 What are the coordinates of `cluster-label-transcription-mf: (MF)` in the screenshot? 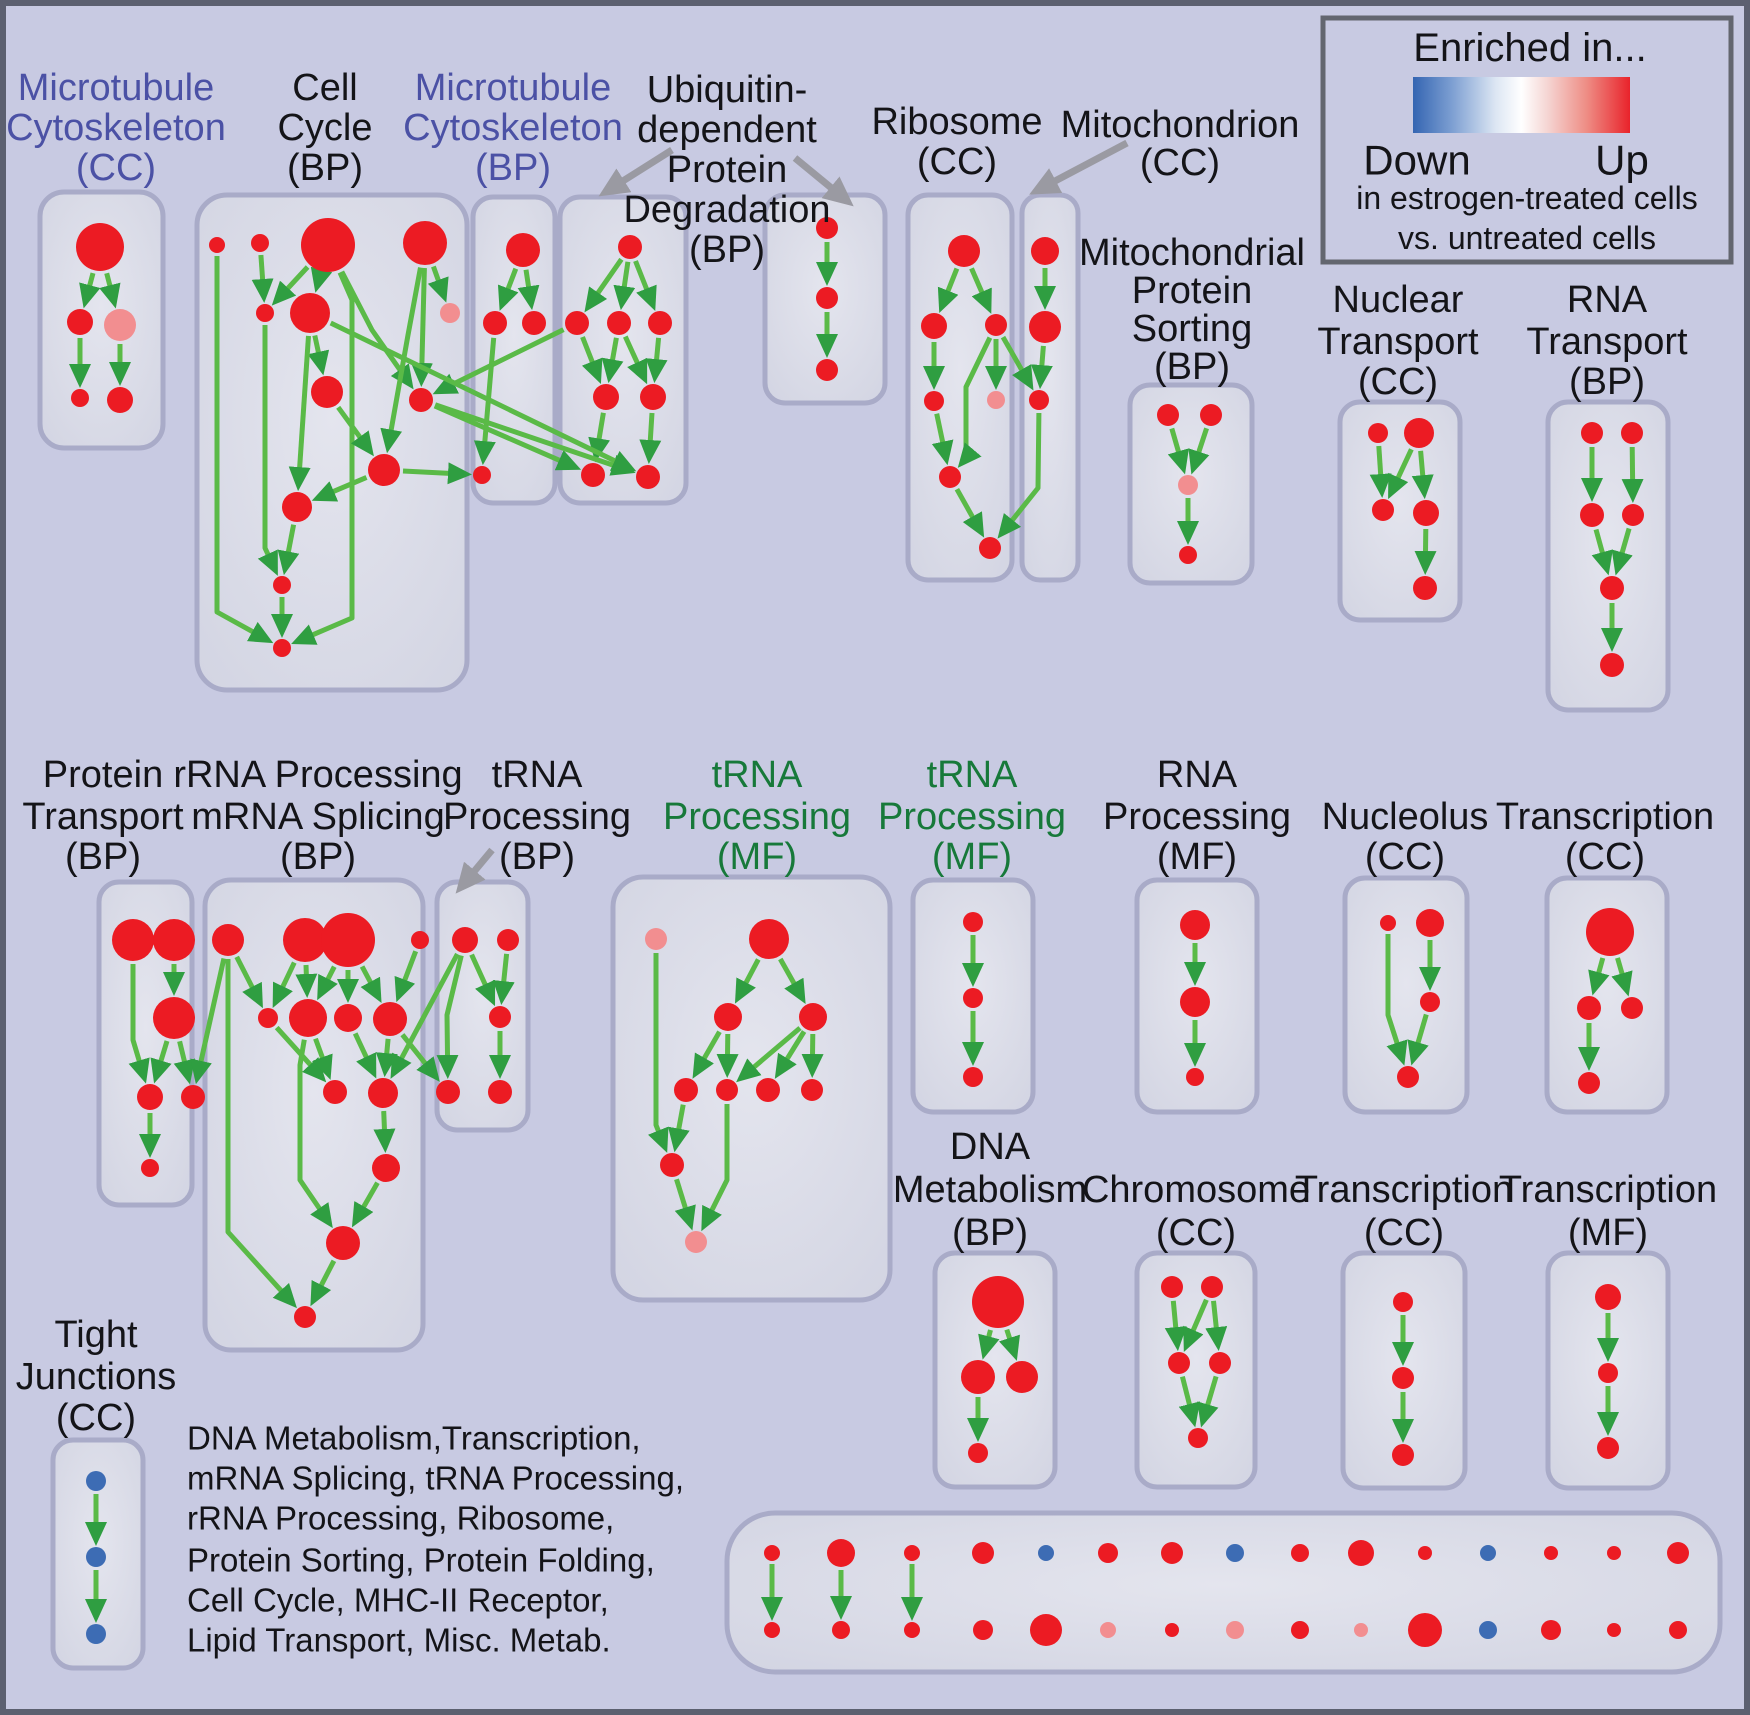 It's located at (1608, 1233).